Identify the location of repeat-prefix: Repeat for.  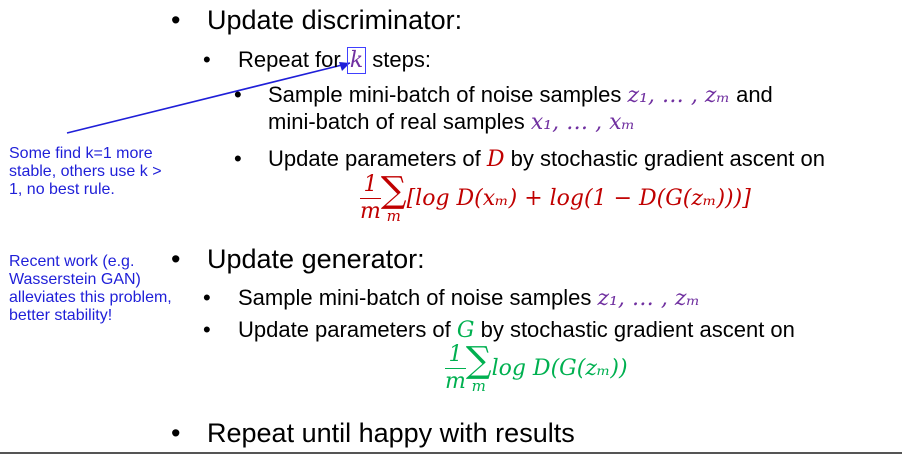
(292, 59).